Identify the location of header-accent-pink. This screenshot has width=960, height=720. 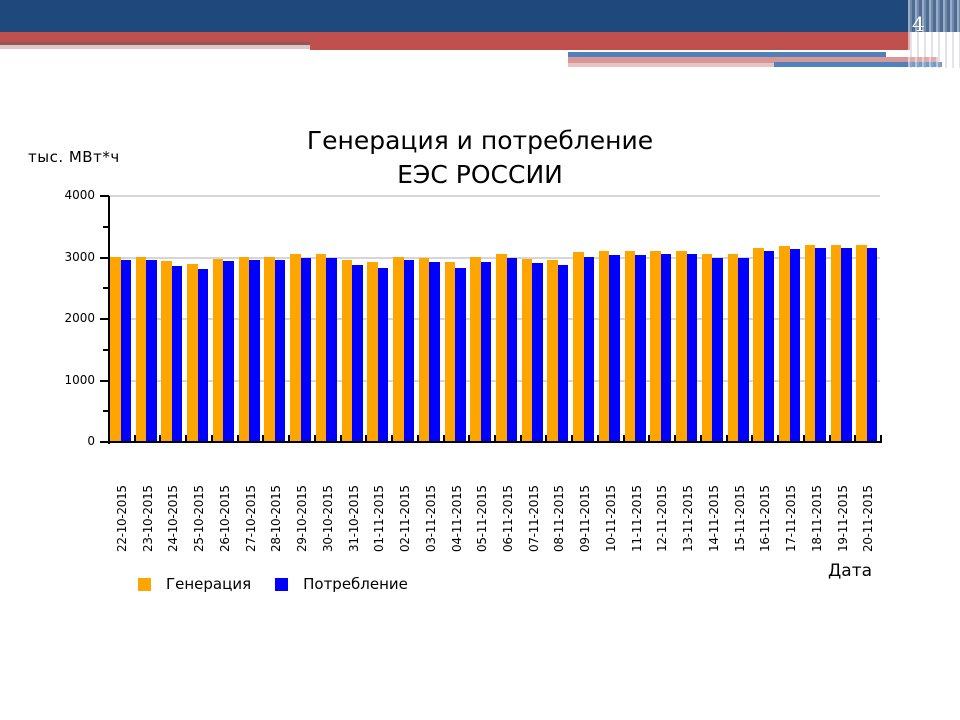
(753, 60).